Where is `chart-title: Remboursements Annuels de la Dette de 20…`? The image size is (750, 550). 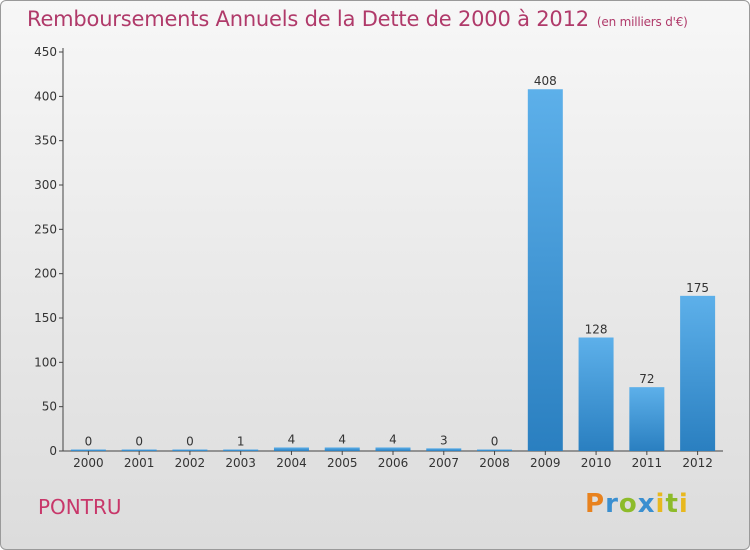
chart-title: Remboursements Annuels de la Dette de 20… is located at coordinates (357, 19).